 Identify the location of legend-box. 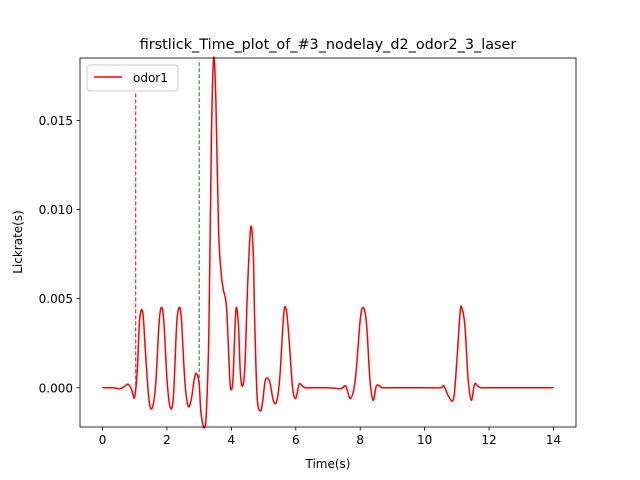
(132, 78).